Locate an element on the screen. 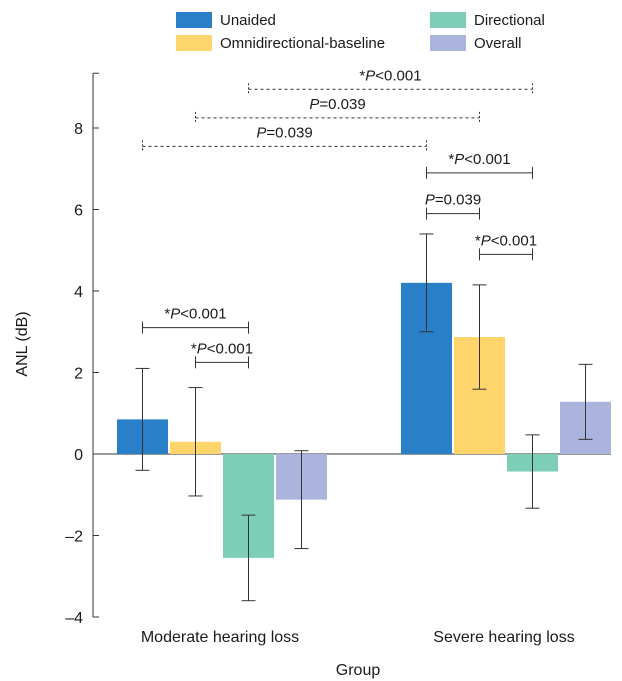 This screenshot has width=622, height=681. legend-label: Directional is located at coordinates (509, 20).